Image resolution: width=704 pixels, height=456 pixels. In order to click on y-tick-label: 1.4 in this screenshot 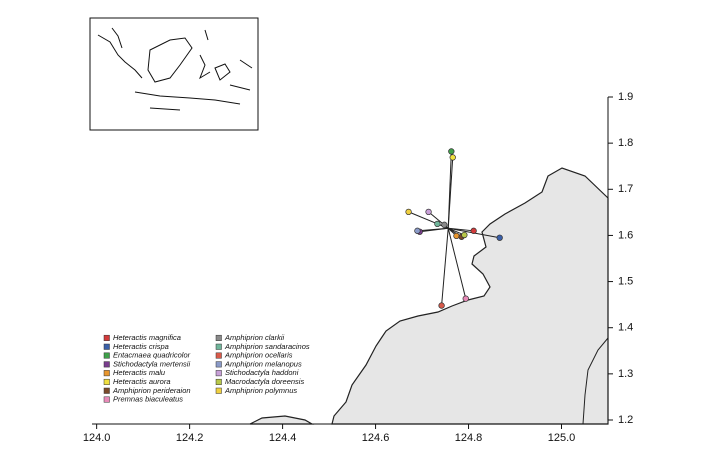, I will do `click(625, 328)`.